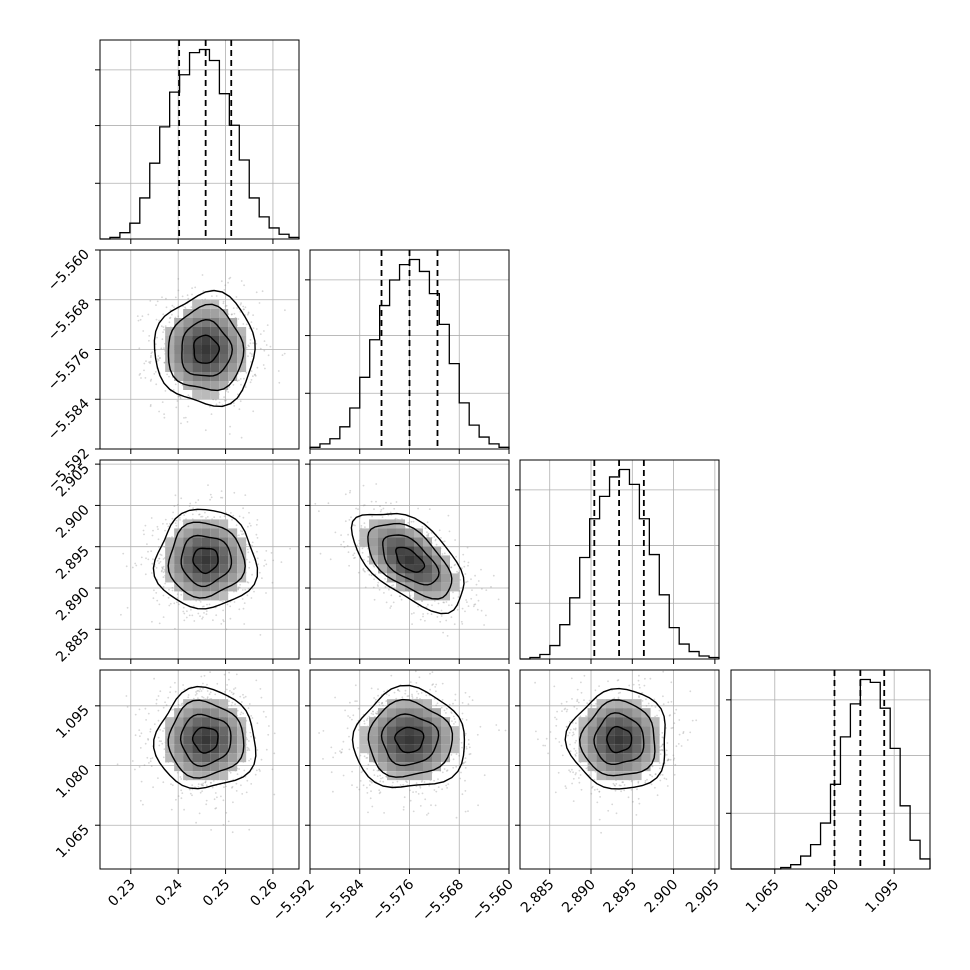  I want to click on panel-frame, so click(409, 559).